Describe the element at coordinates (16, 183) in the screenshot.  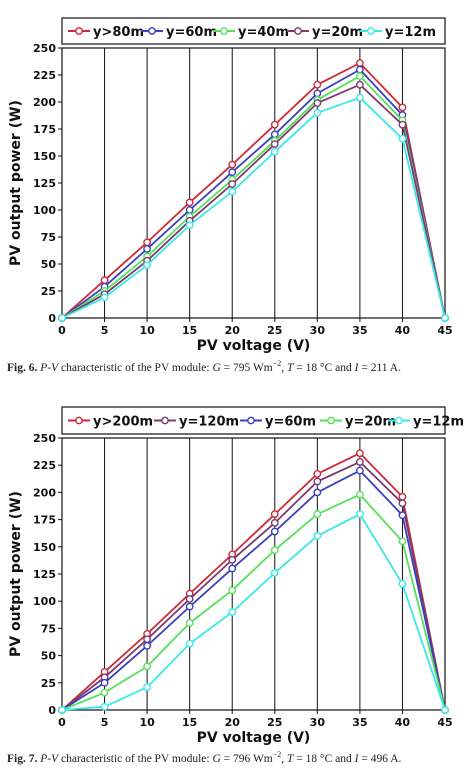
I see `y-axis-label: PV output power (W)` at that location.